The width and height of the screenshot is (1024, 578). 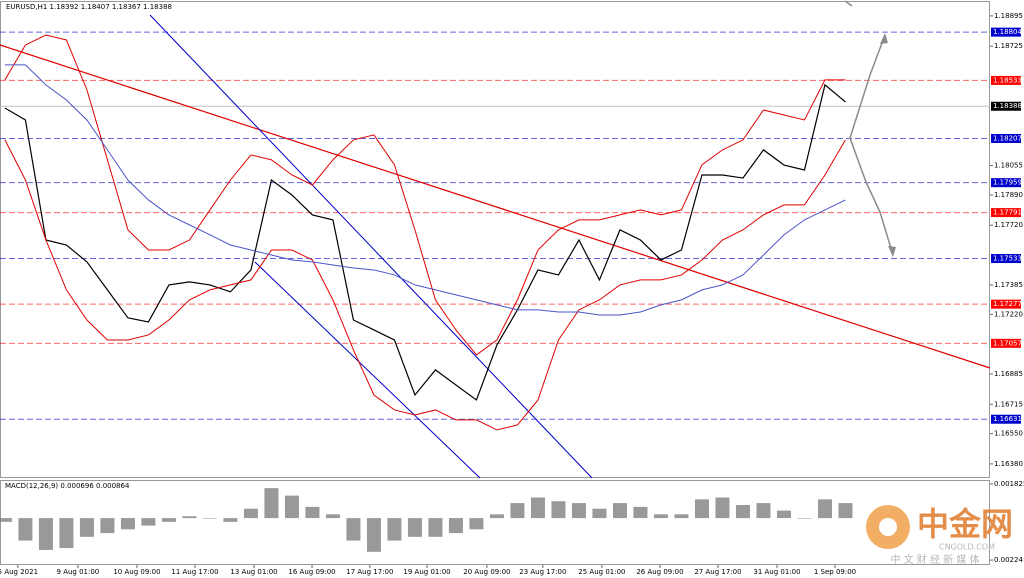 I want to click on macd-y-tick-label: 0.00224, so click(x=1008, y=560).